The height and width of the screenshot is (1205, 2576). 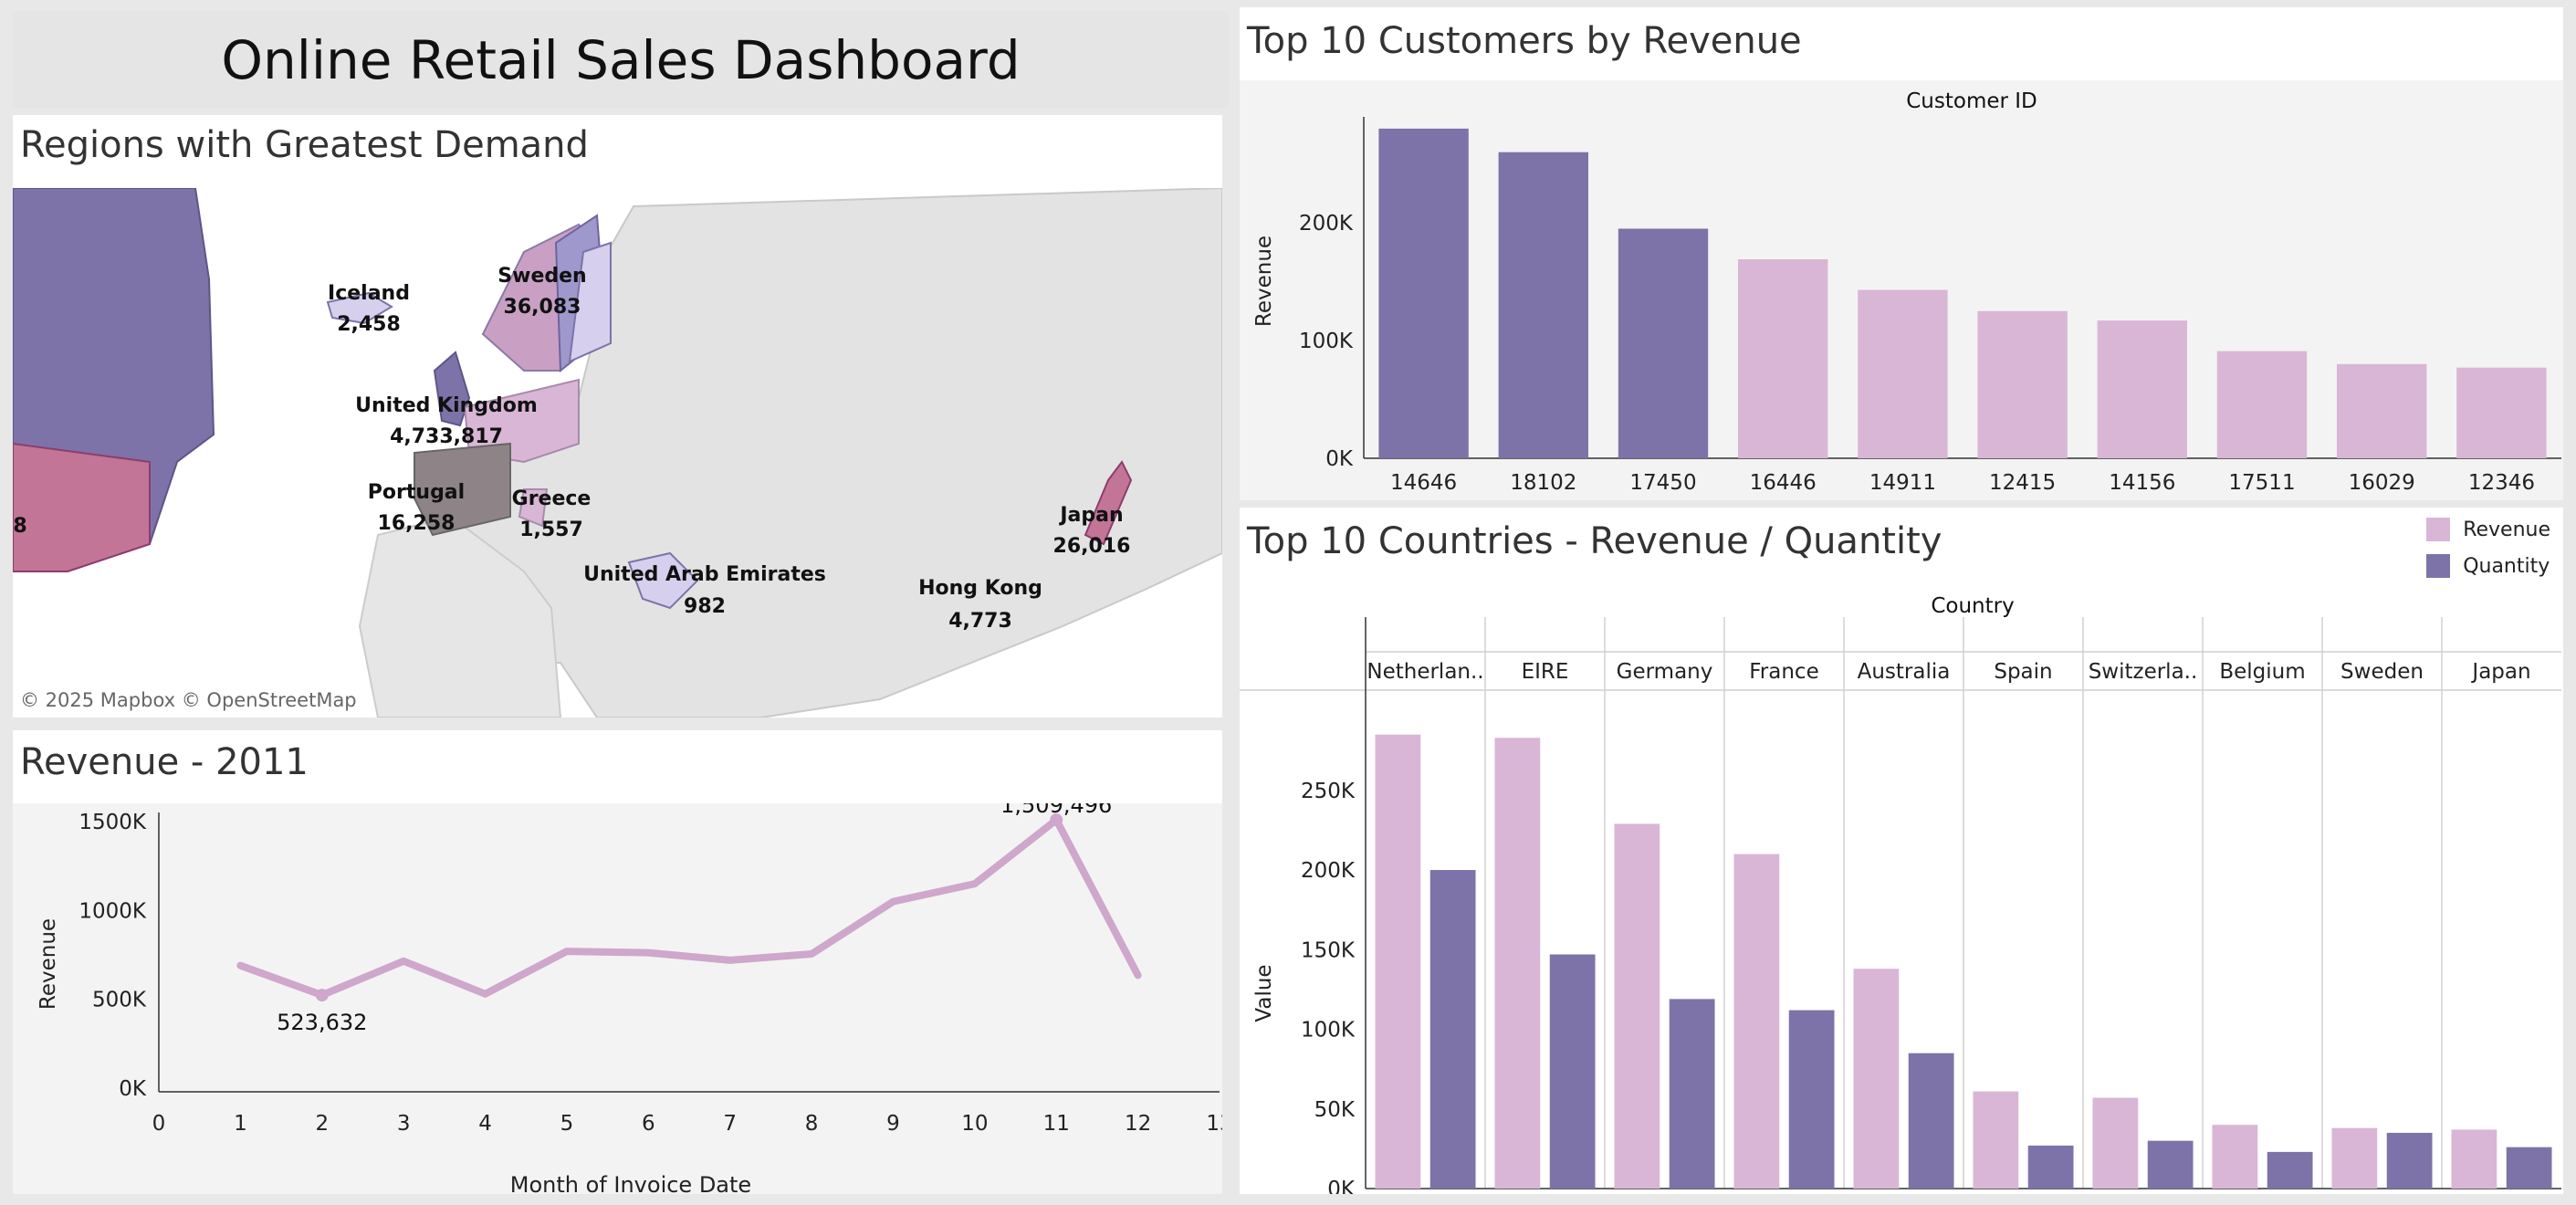 What do you see at coordinates (404, 1124) in the screenshot?
I see `x-tick-label: 3` at bounding box center [404, 1124].